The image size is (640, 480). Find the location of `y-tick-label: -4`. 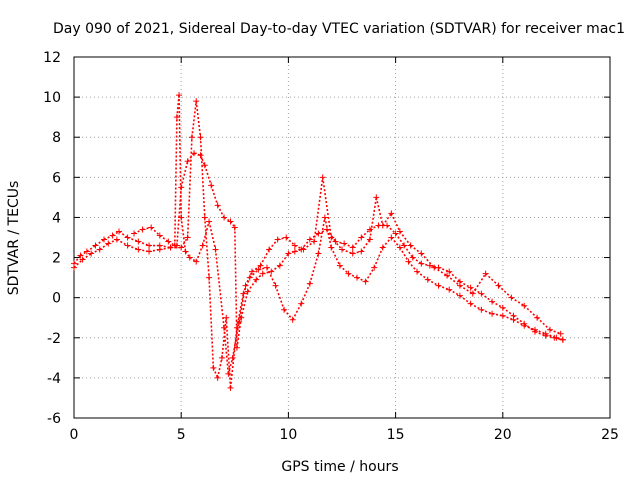

y-tick-label: -4 is located at coordinates (54, 379).